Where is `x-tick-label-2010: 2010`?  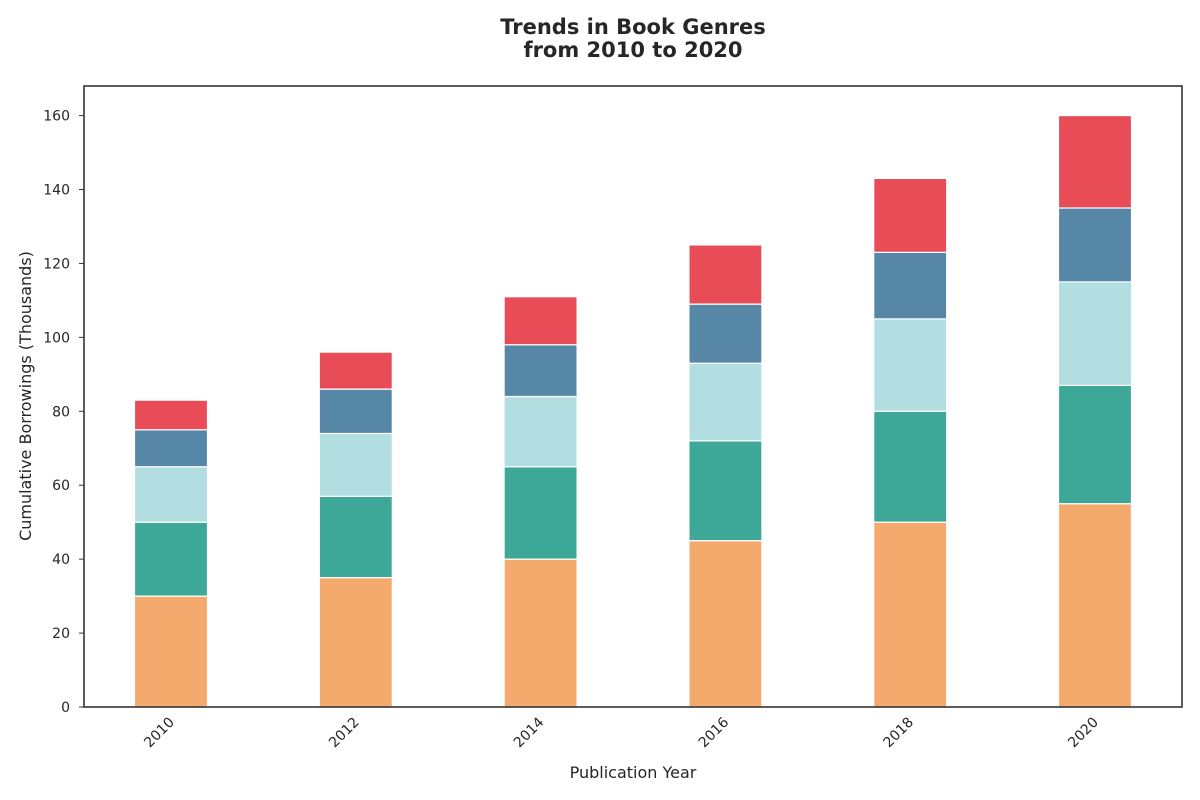 x-tick-label-2010: 2010 is located at coordinates (159, 733).